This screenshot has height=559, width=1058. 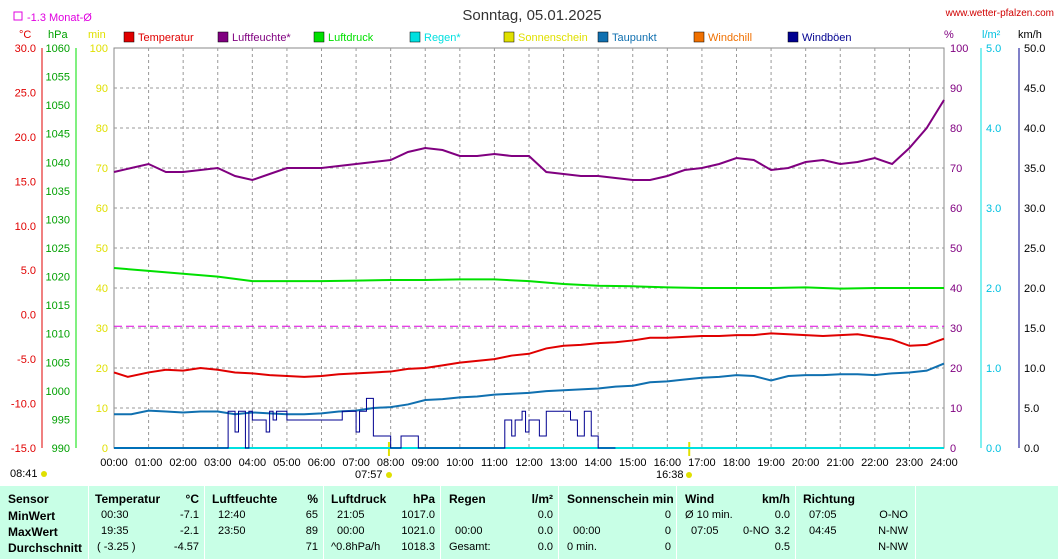 What do you see at coordinates (668, 463) in the screenshot?
I see `x-tick-label: 16:00` at bounding box center [668, 463].